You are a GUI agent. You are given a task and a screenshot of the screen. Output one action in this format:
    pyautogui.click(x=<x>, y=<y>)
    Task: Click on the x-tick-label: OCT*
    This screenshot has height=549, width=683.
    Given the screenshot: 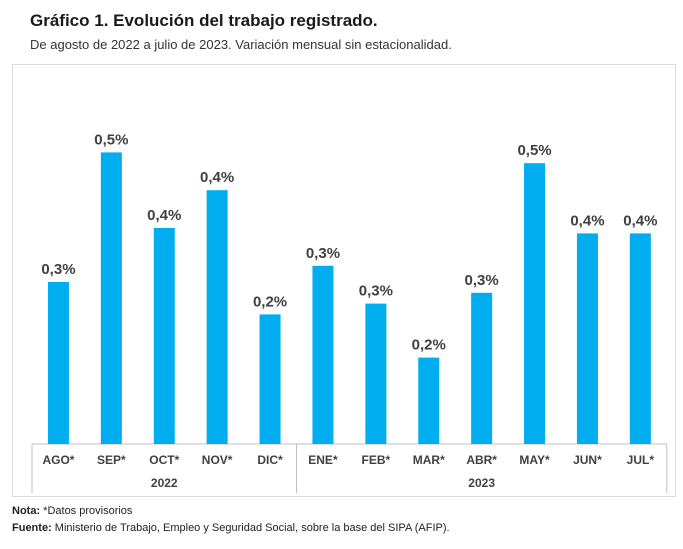 What is the action you would take?
    pyautogui.click(x=164, y=460)
    